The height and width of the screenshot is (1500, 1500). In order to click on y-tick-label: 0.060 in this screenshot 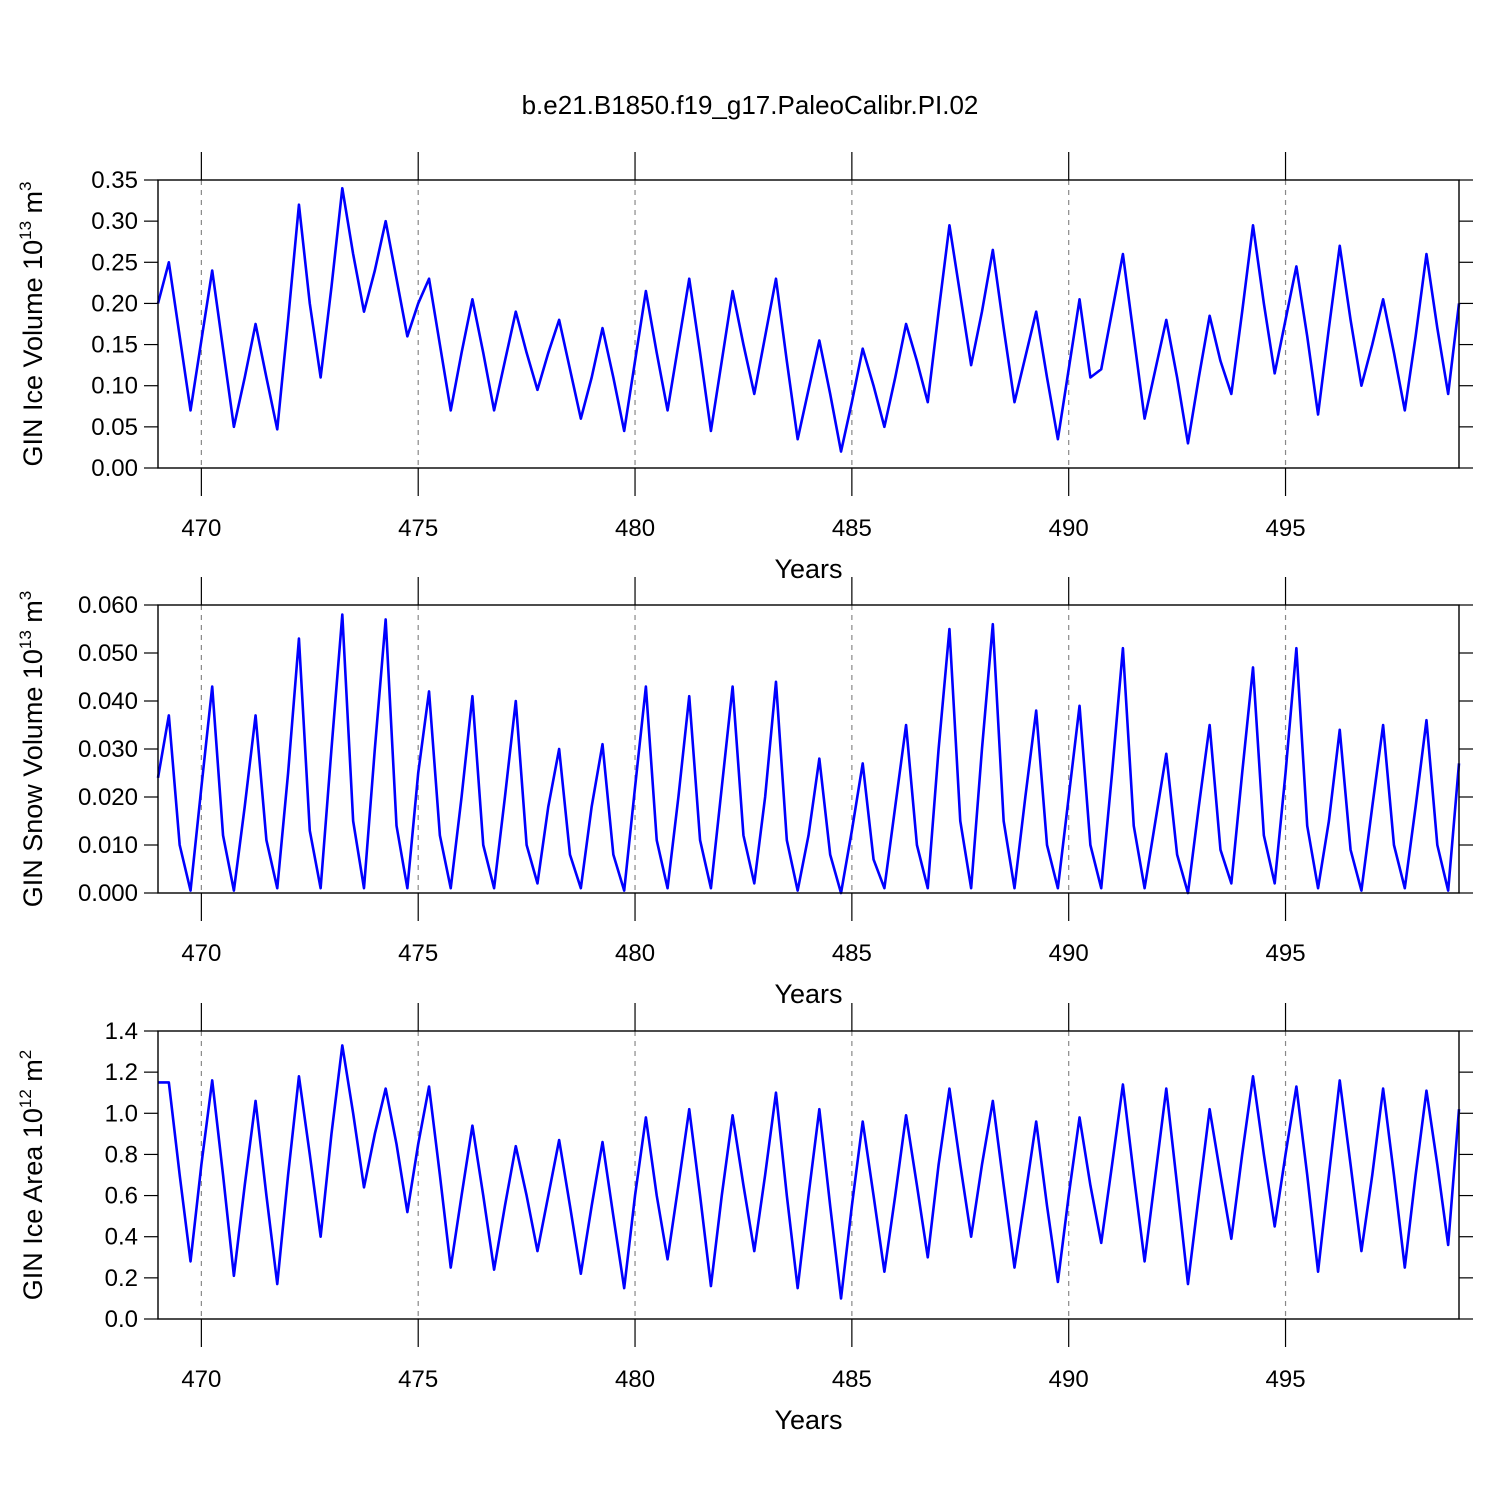, I will do `click(108, 605)`.